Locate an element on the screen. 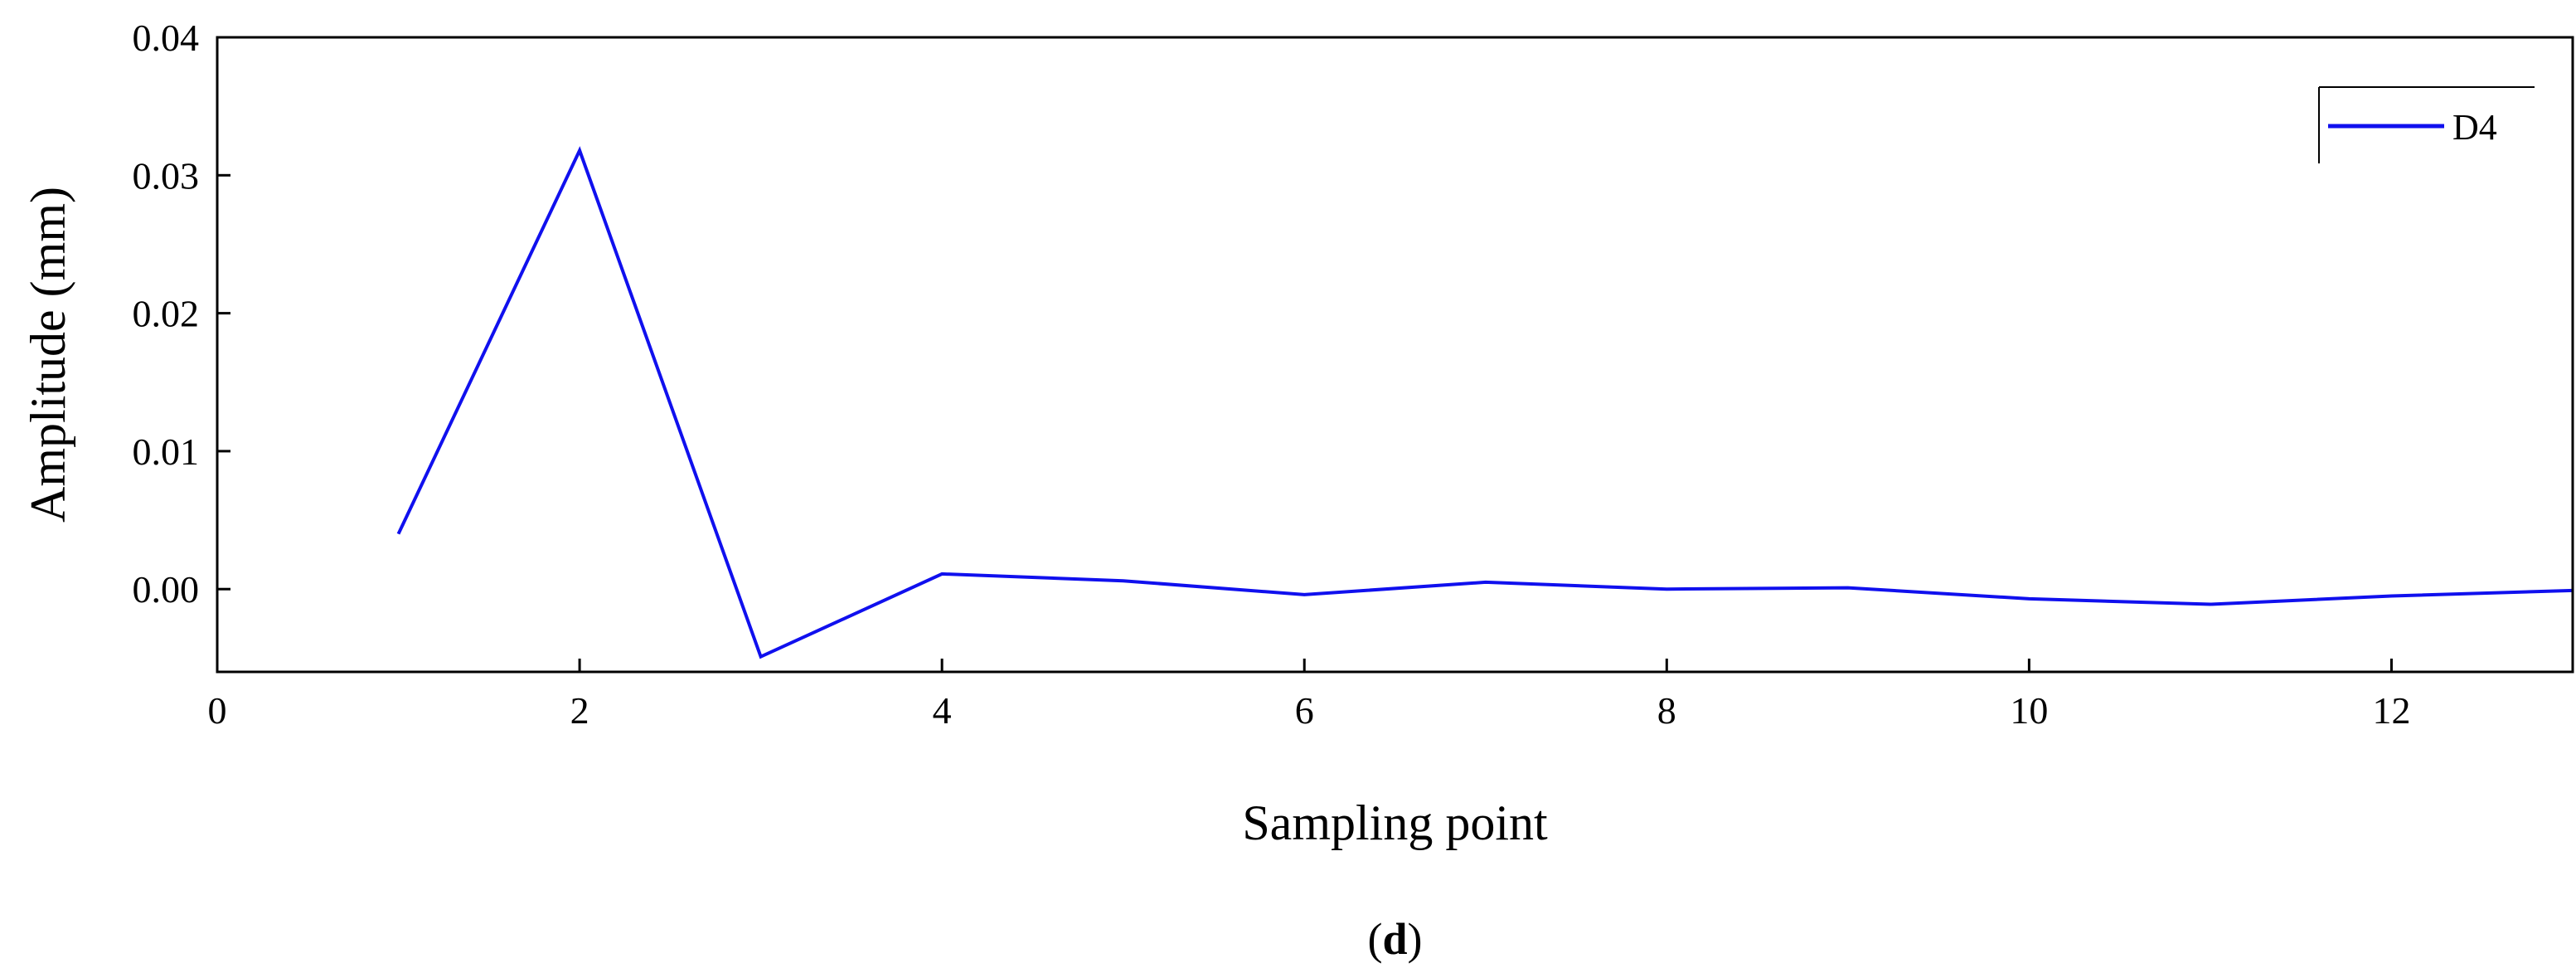 The width and height of the screenshot is (2576, 968). panel-label-letter: d is located at coordinates (1394, 939).